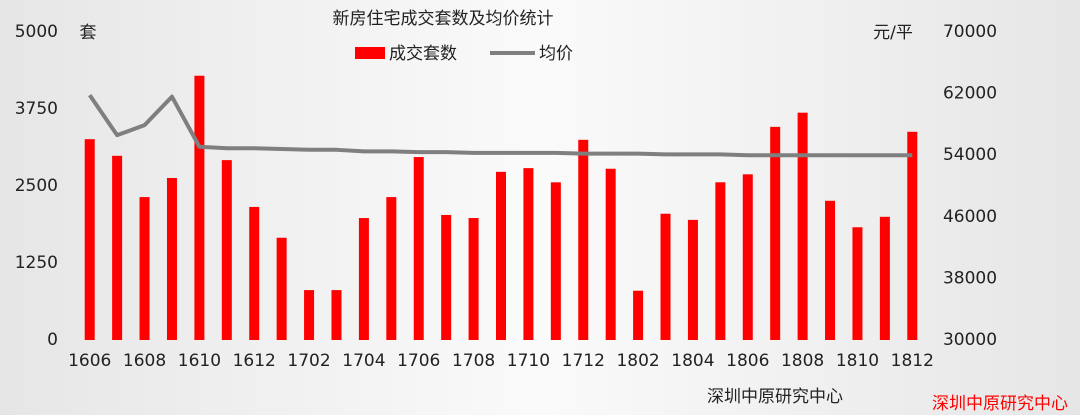 This screenshot has width=1080, height=415. What do you see at coordinates (473, 361) in the screenshot?
I see `x-tick-label: 1708` at bounding box center [473, 361].